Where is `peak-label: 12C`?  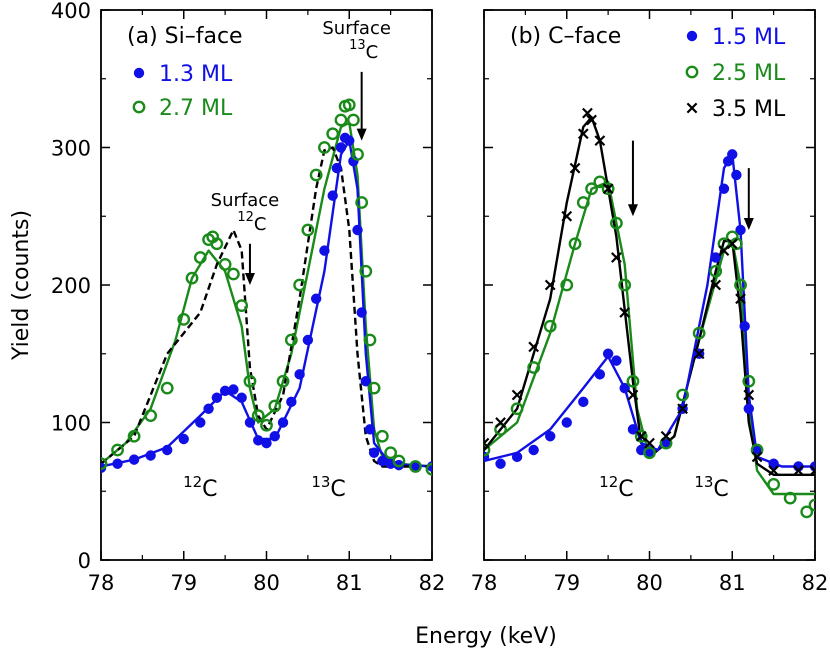 peak-label: 12C is located at coordinates (200, 487).